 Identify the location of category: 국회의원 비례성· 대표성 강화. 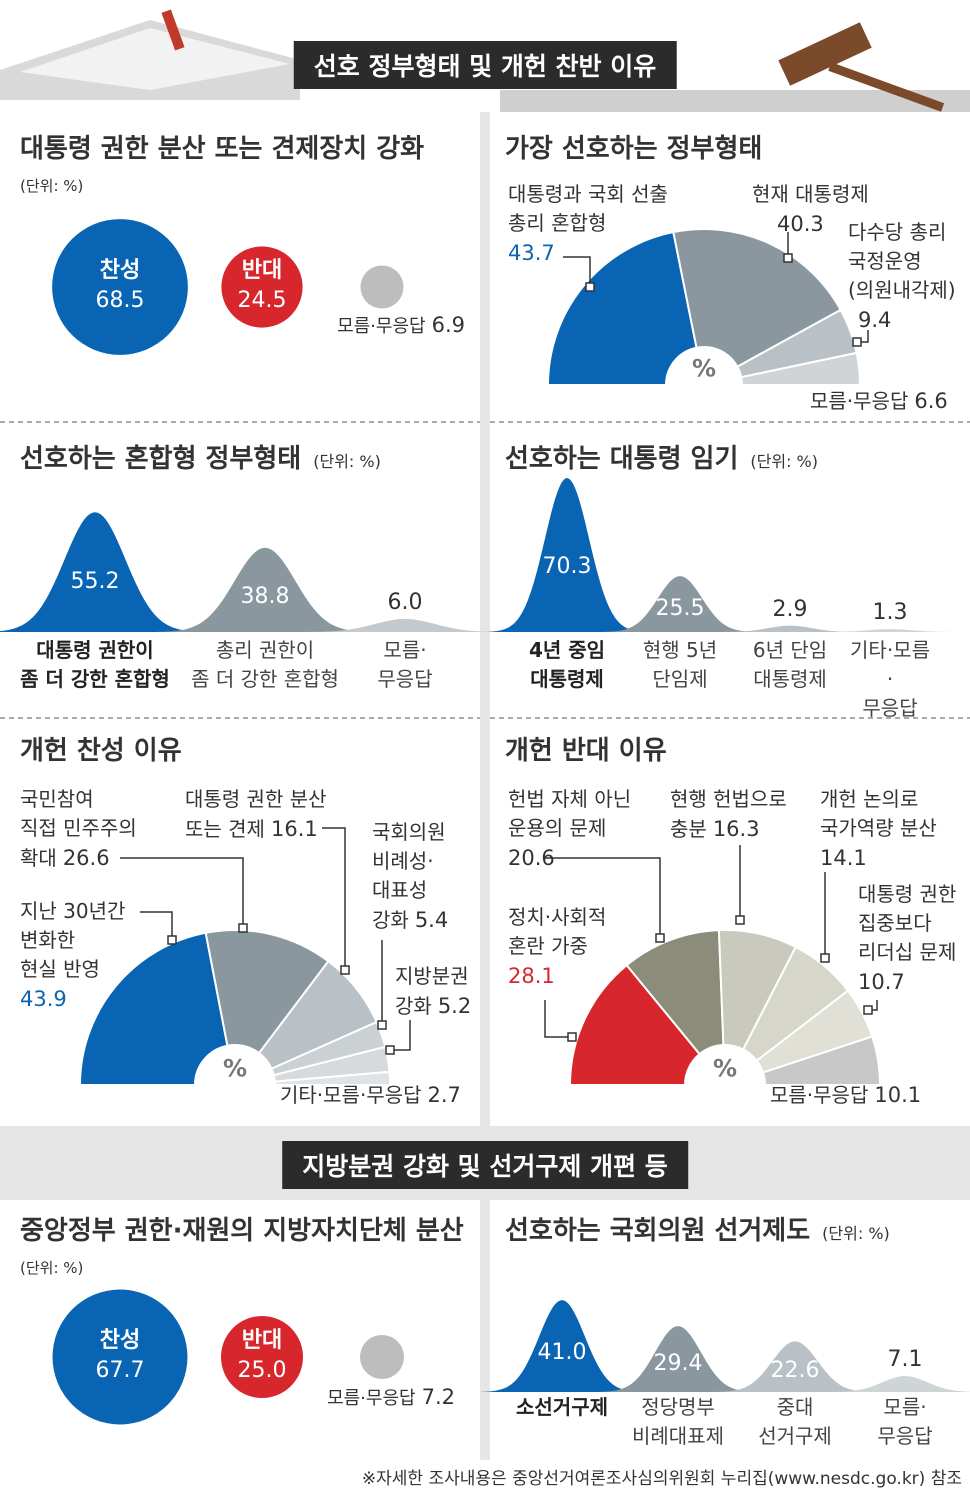
(409, 876).